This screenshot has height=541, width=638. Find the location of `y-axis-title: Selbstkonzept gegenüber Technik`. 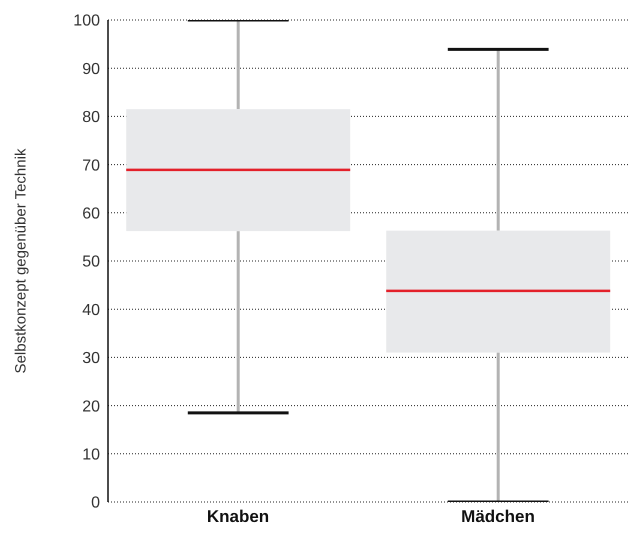

y-axis-title: Selbstkonzept gegenüber Technik is located at coordinates (21, 261).